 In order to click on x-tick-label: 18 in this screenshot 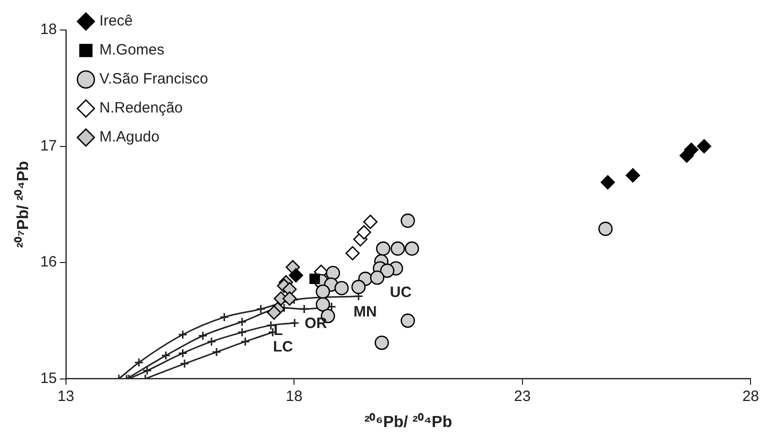, I will do `click(294, 396)`.